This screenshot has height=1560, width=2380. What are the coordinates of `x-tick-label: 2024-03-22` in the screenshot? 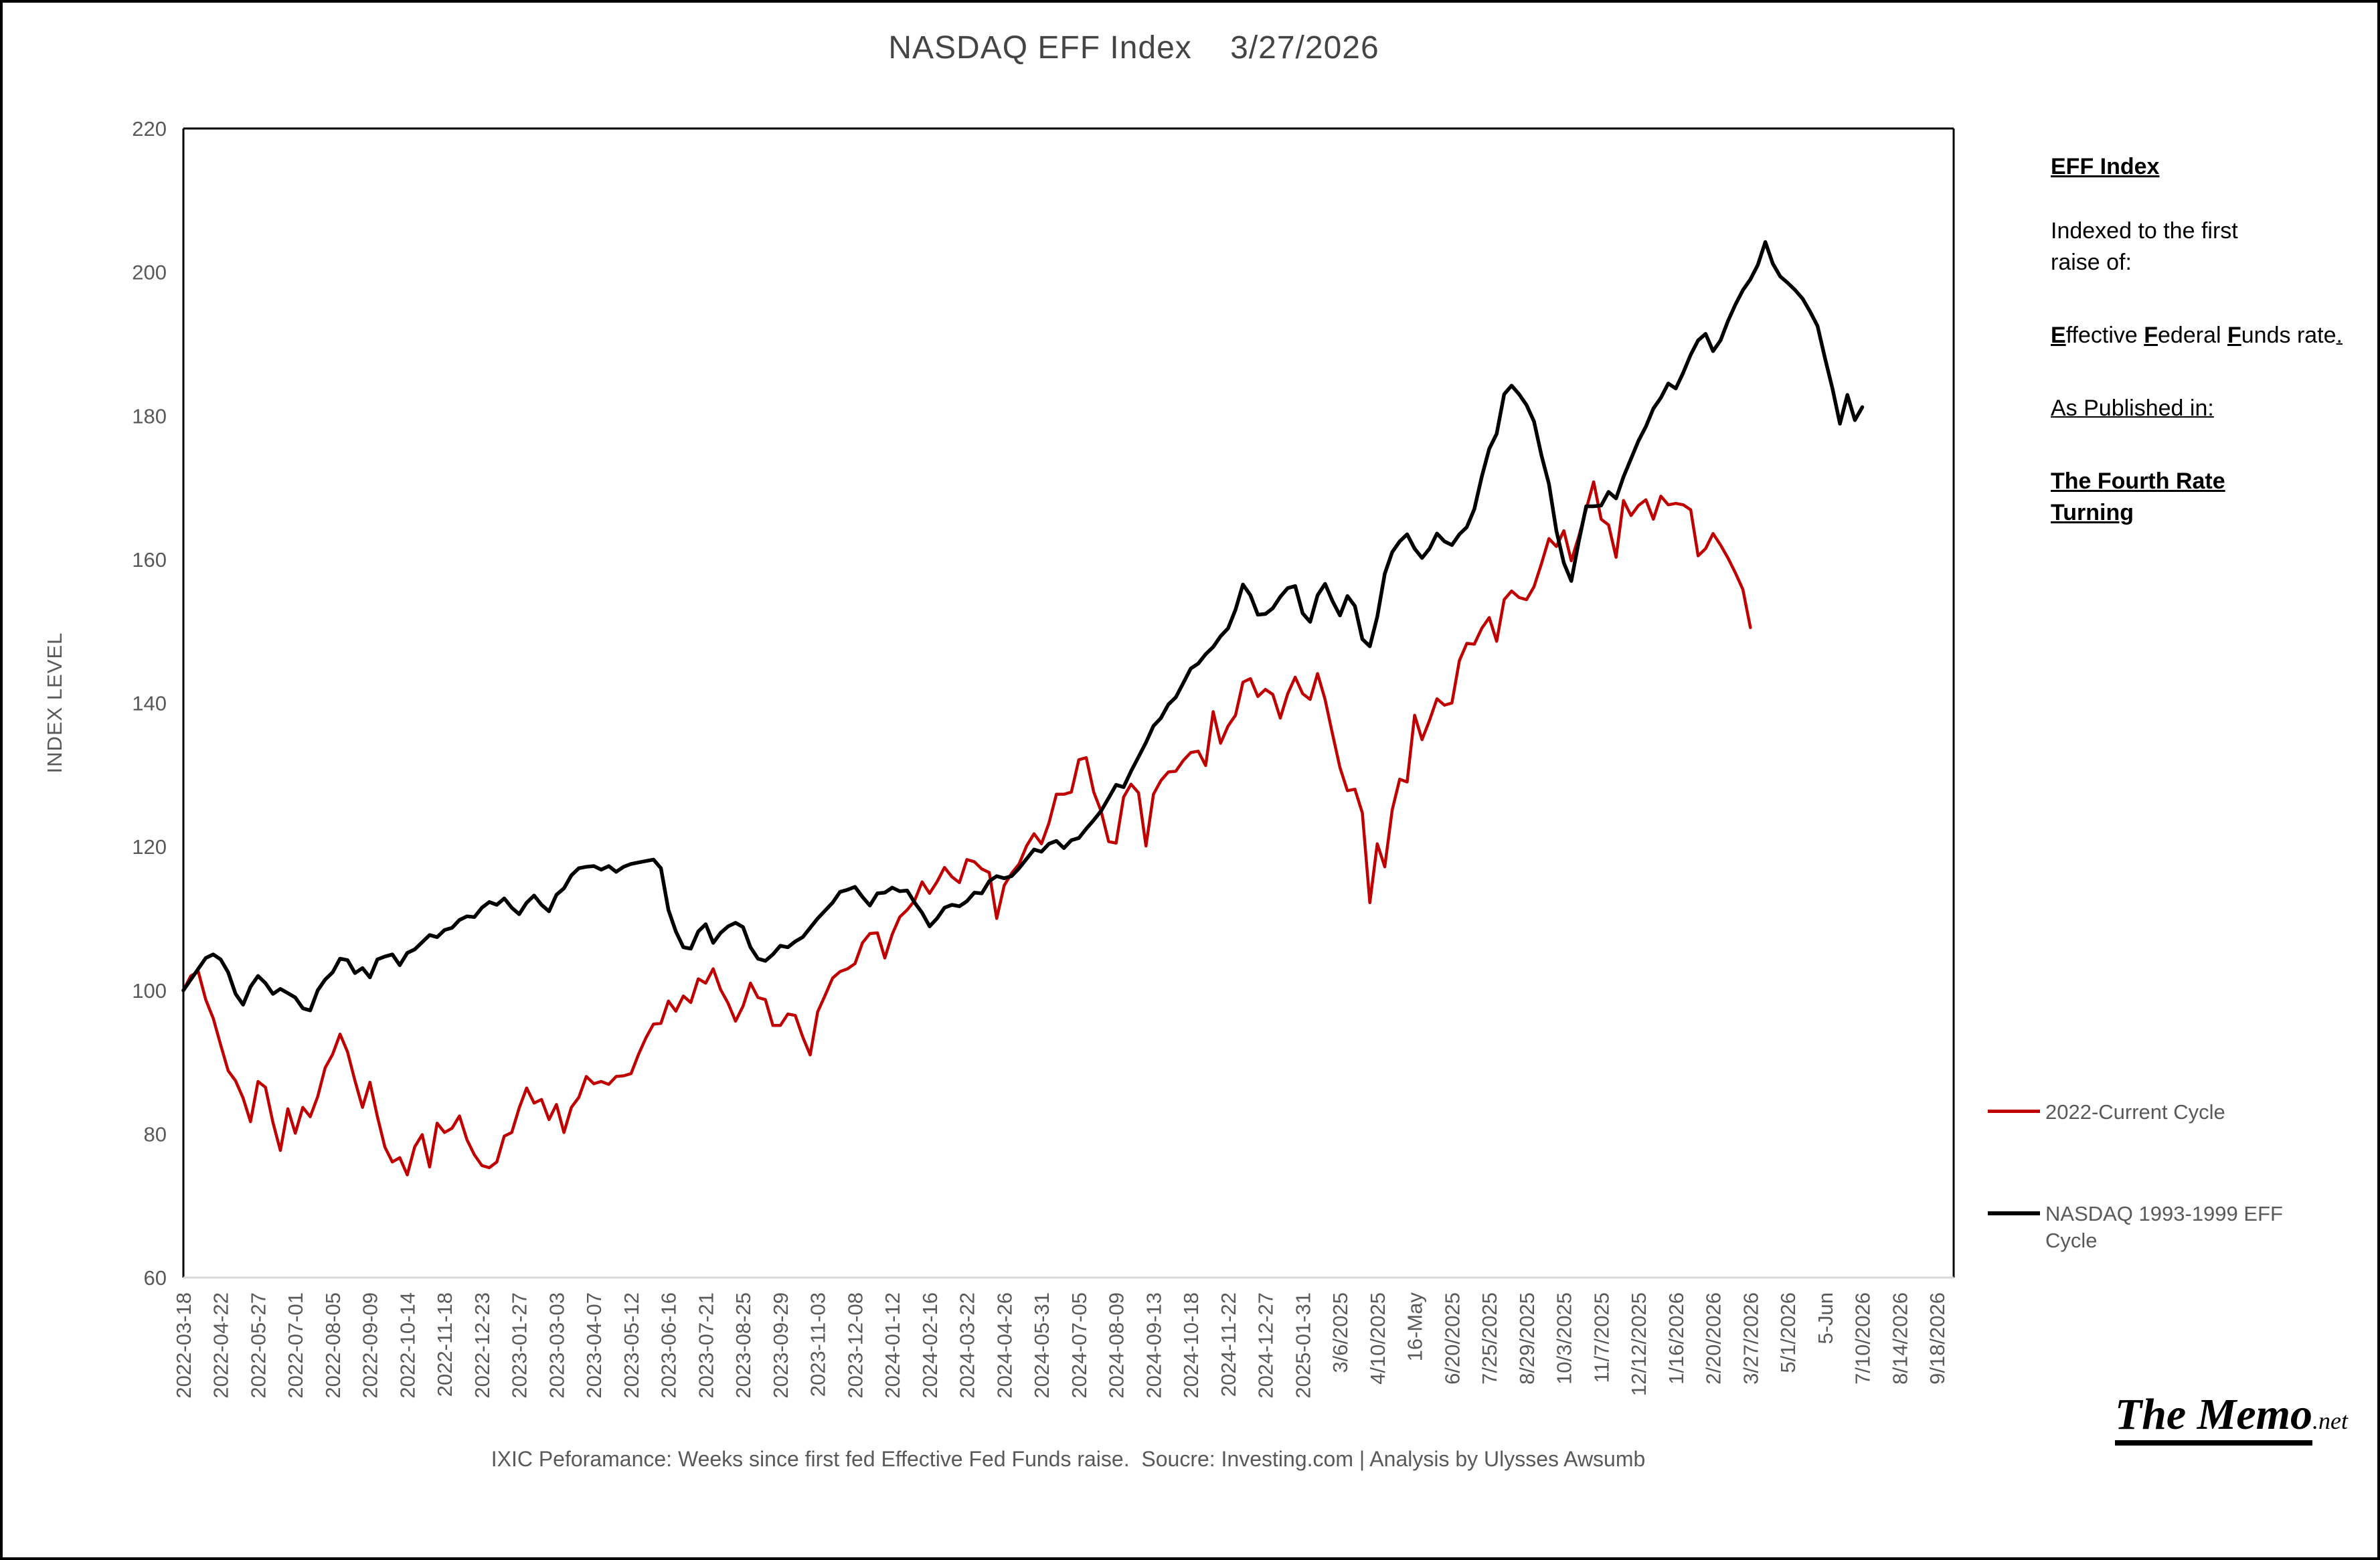 It's located at (967, 1345).